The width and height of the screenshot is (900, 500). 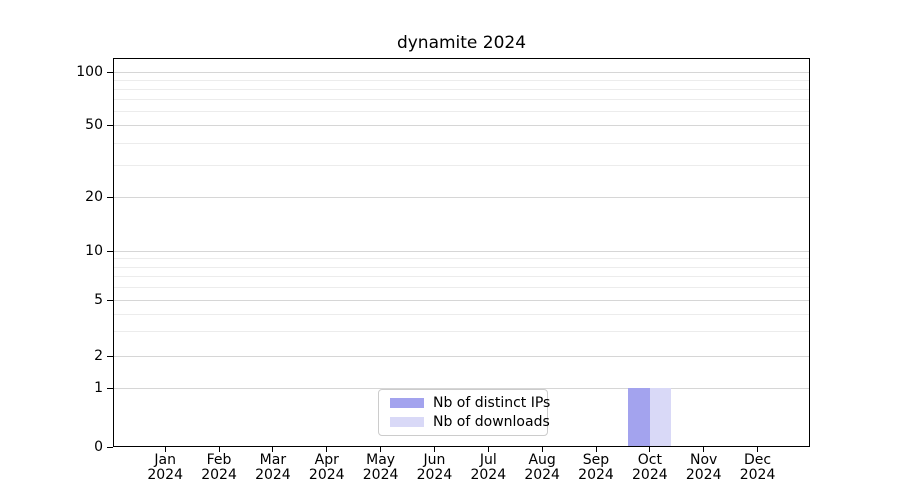 I want to click on x-tick-label: Aug 2024, so click(x=542, y=467).